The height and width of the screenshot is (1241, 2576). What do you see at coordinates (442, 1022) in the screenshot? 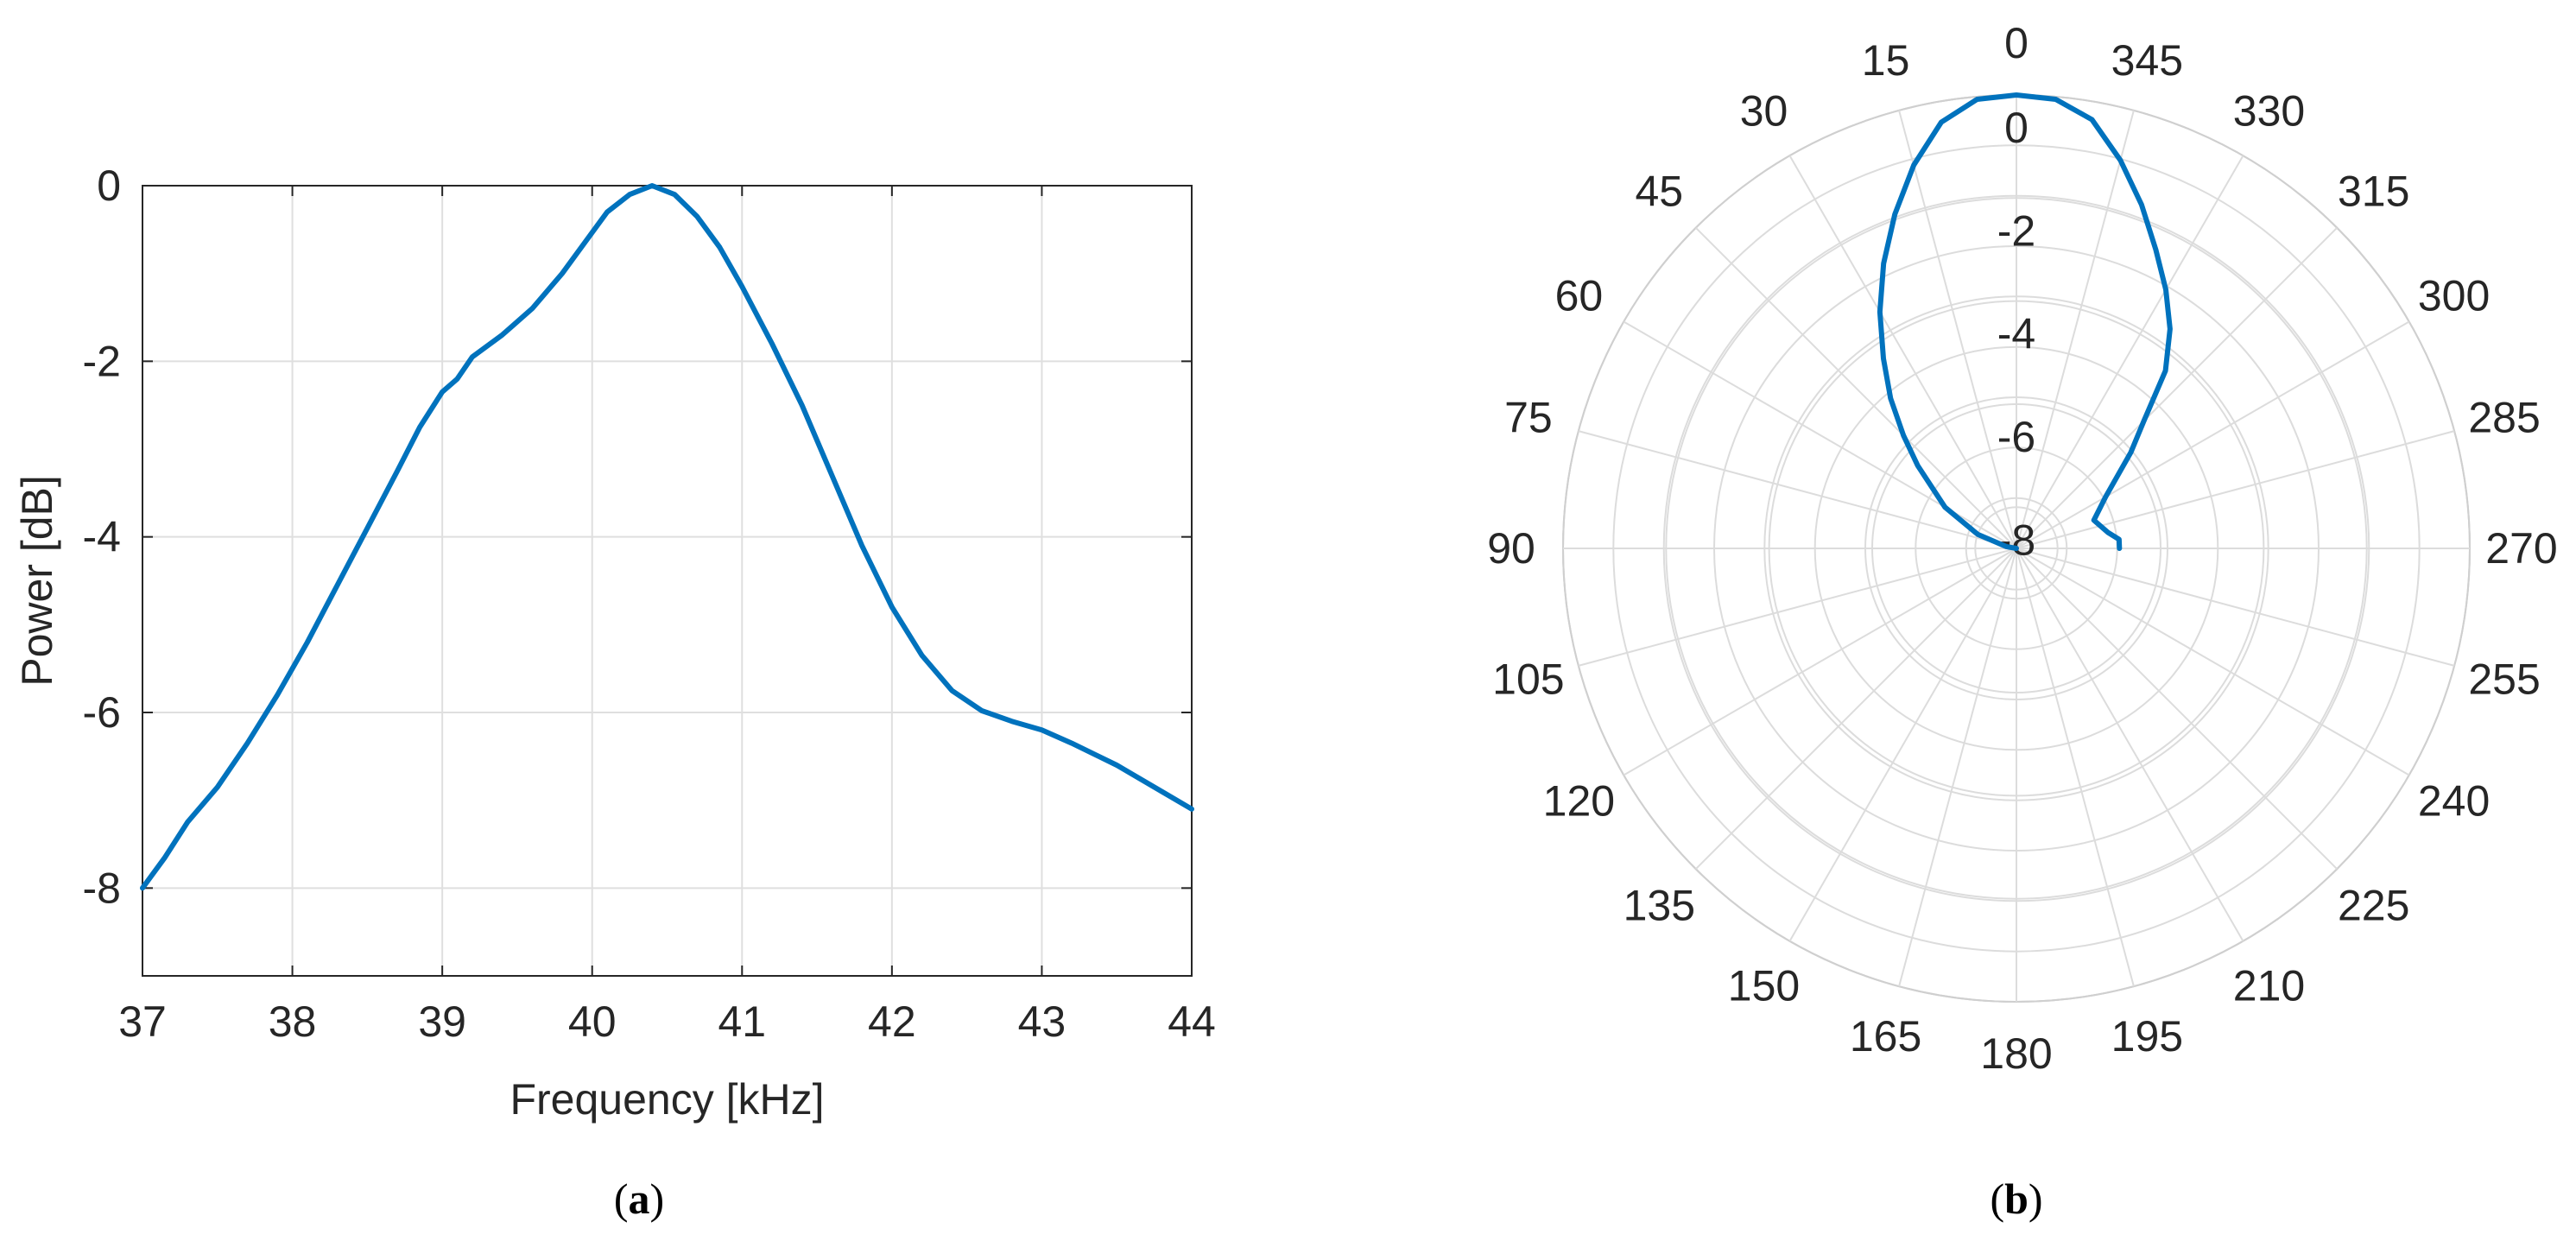
I see `x-tick-label: 39` at bounding box center [442, 1022].